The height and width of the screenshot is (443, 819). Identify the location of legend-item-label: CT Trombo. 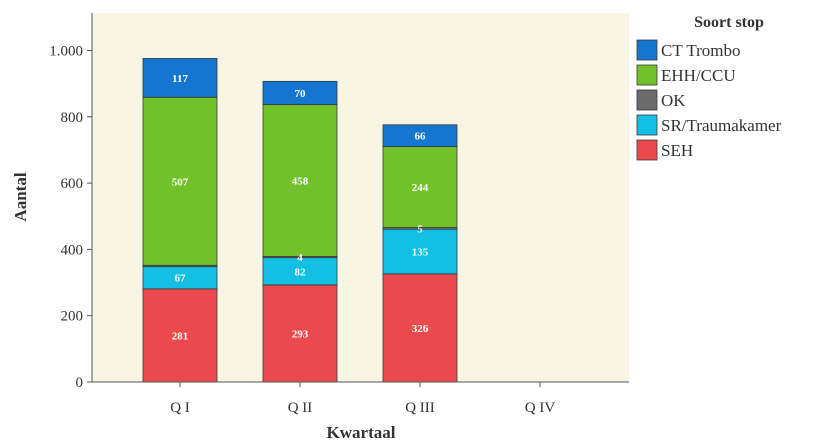
(701, 50).